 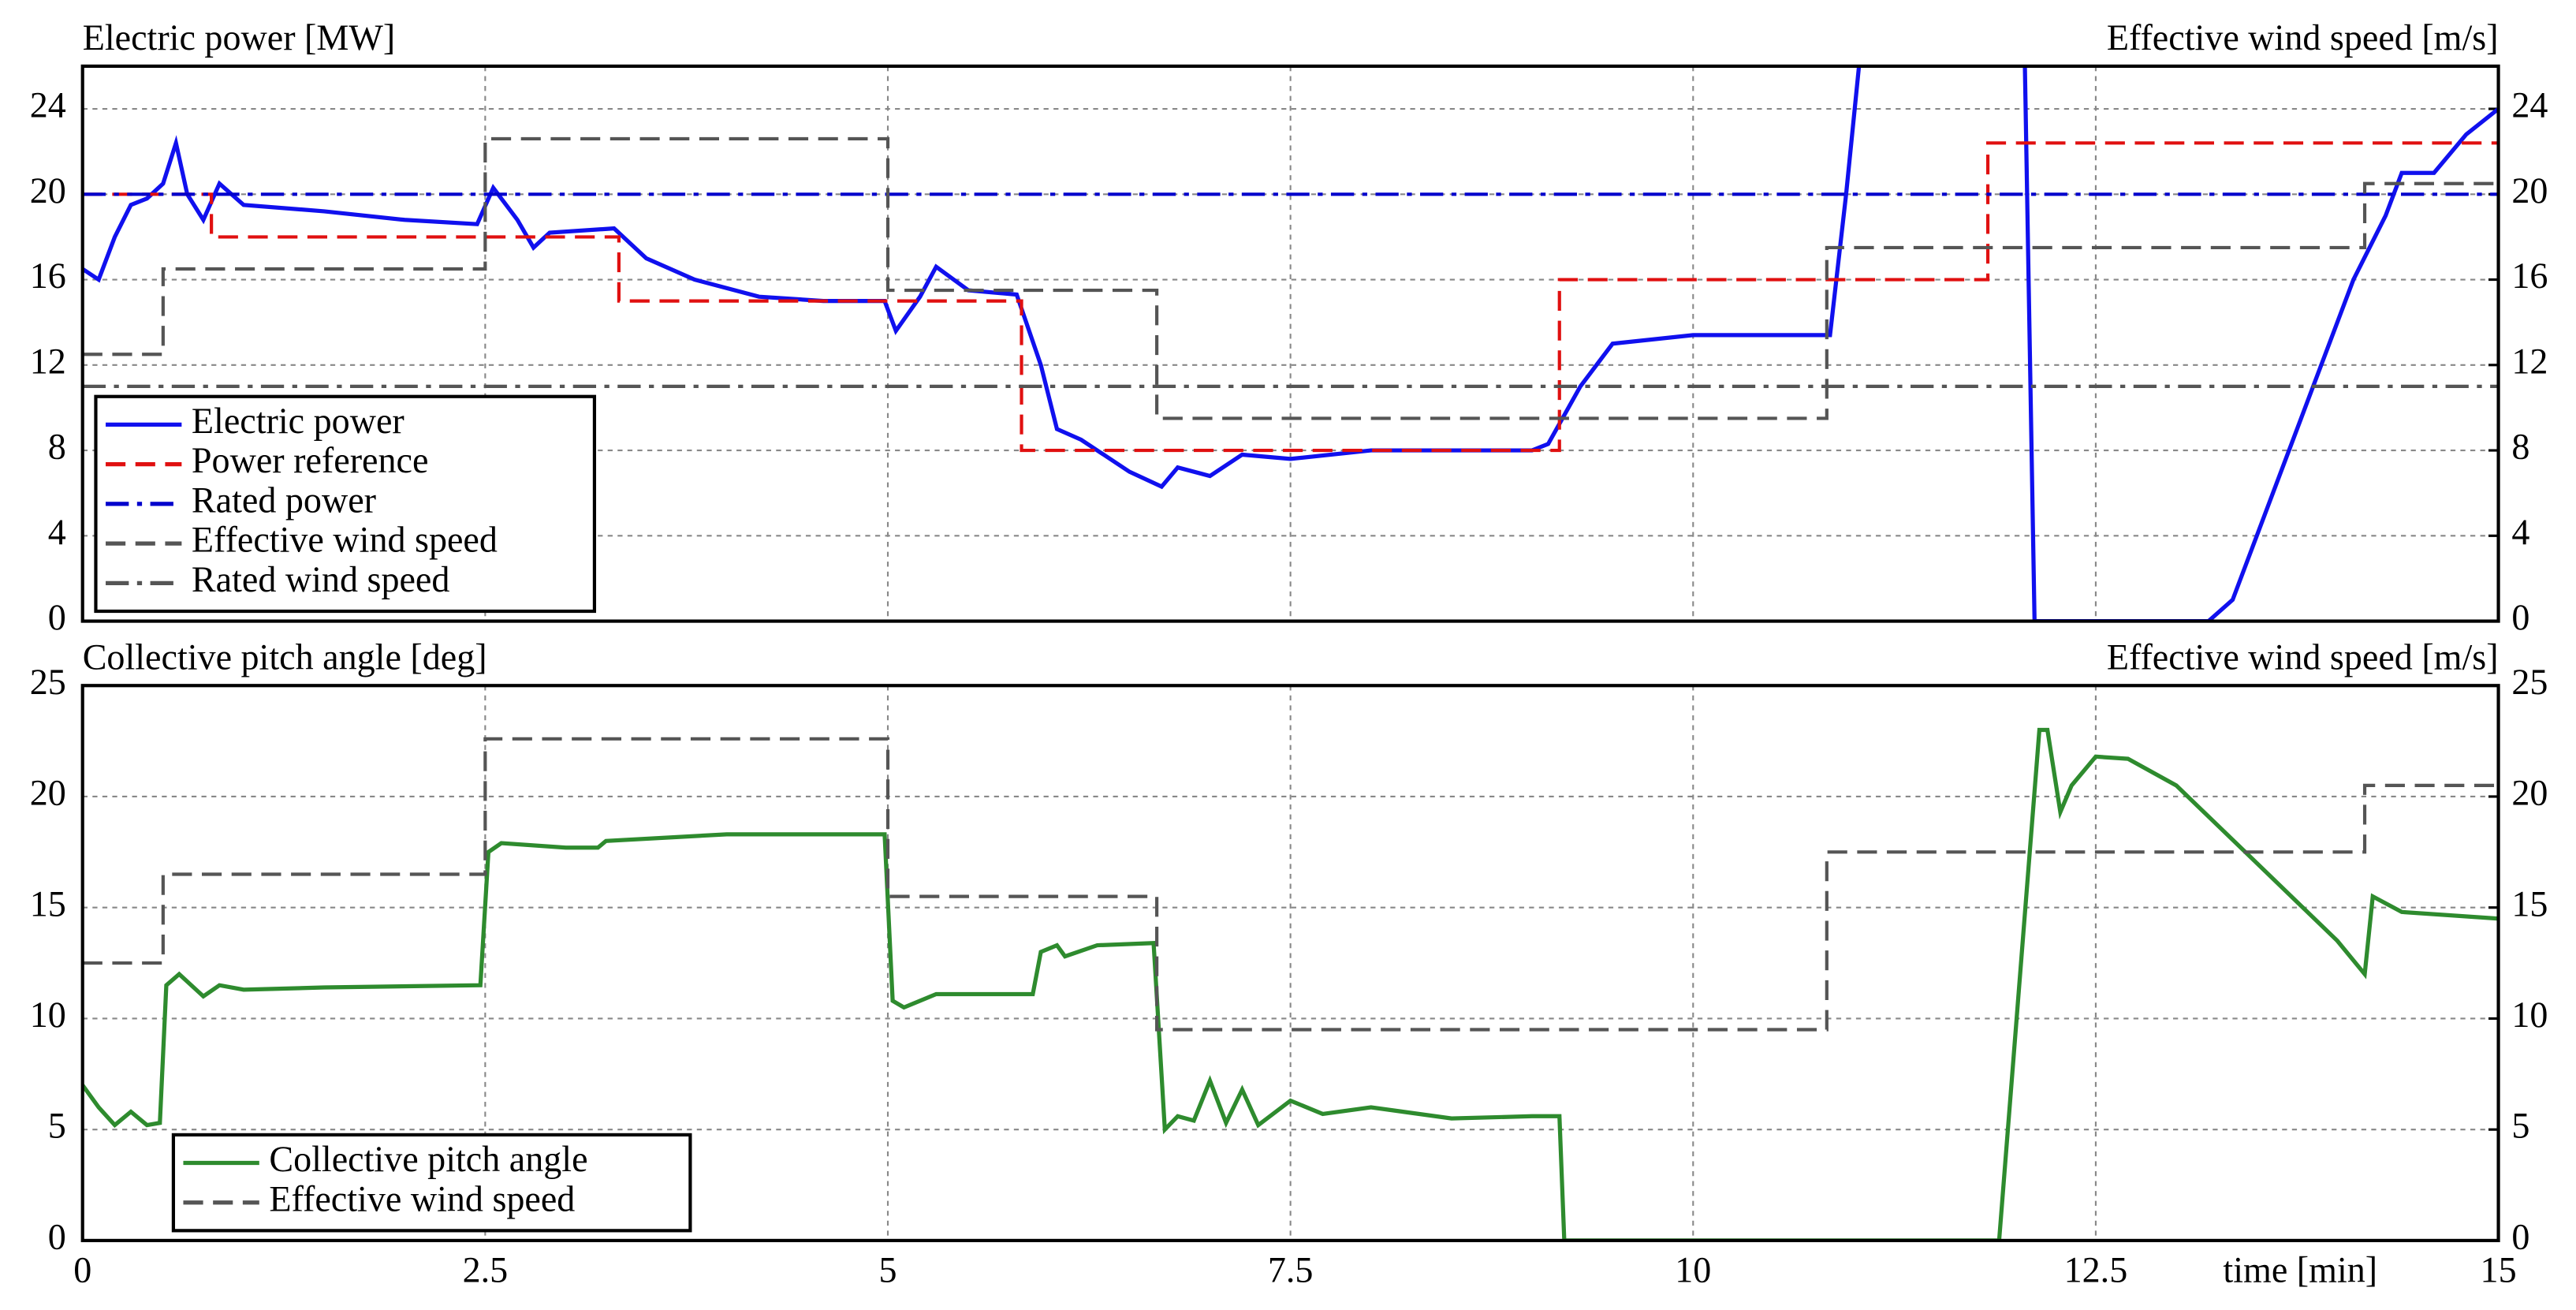 I want to click on x-tick-label: 2.5, so click(x=486, y=1269).